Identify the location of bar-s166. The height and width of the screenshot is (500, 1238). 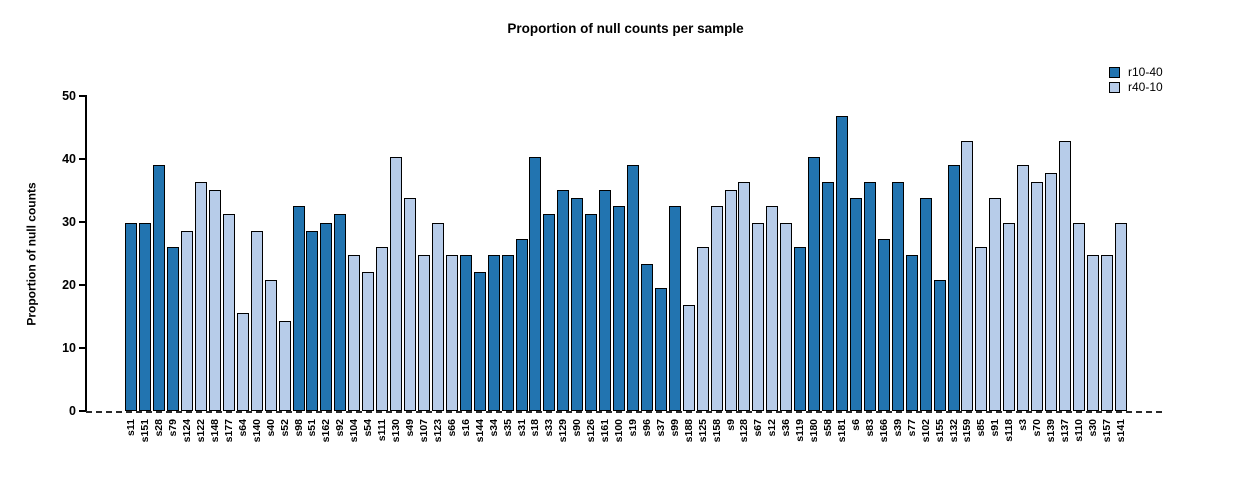
(883, 325).